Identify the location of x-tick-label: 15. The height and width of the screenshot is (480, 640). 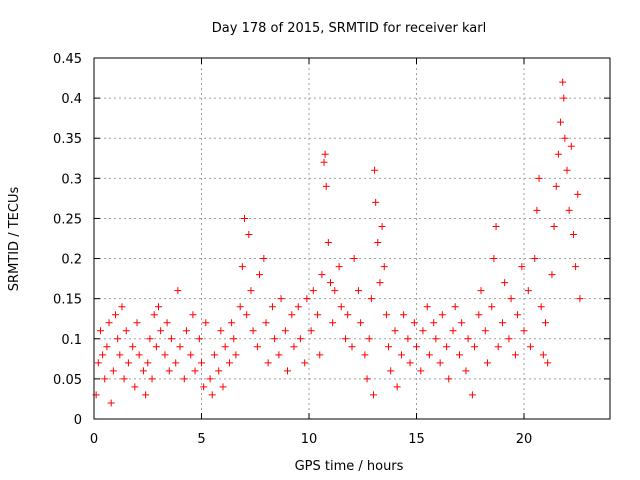
(416, 439).